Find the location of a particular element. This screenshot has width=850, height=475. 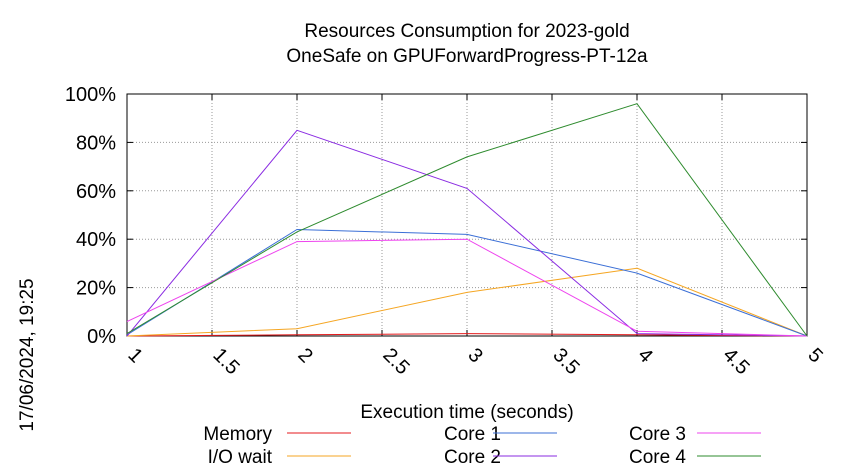

x-tick-label: 4 is located at coordinates (644, 355).